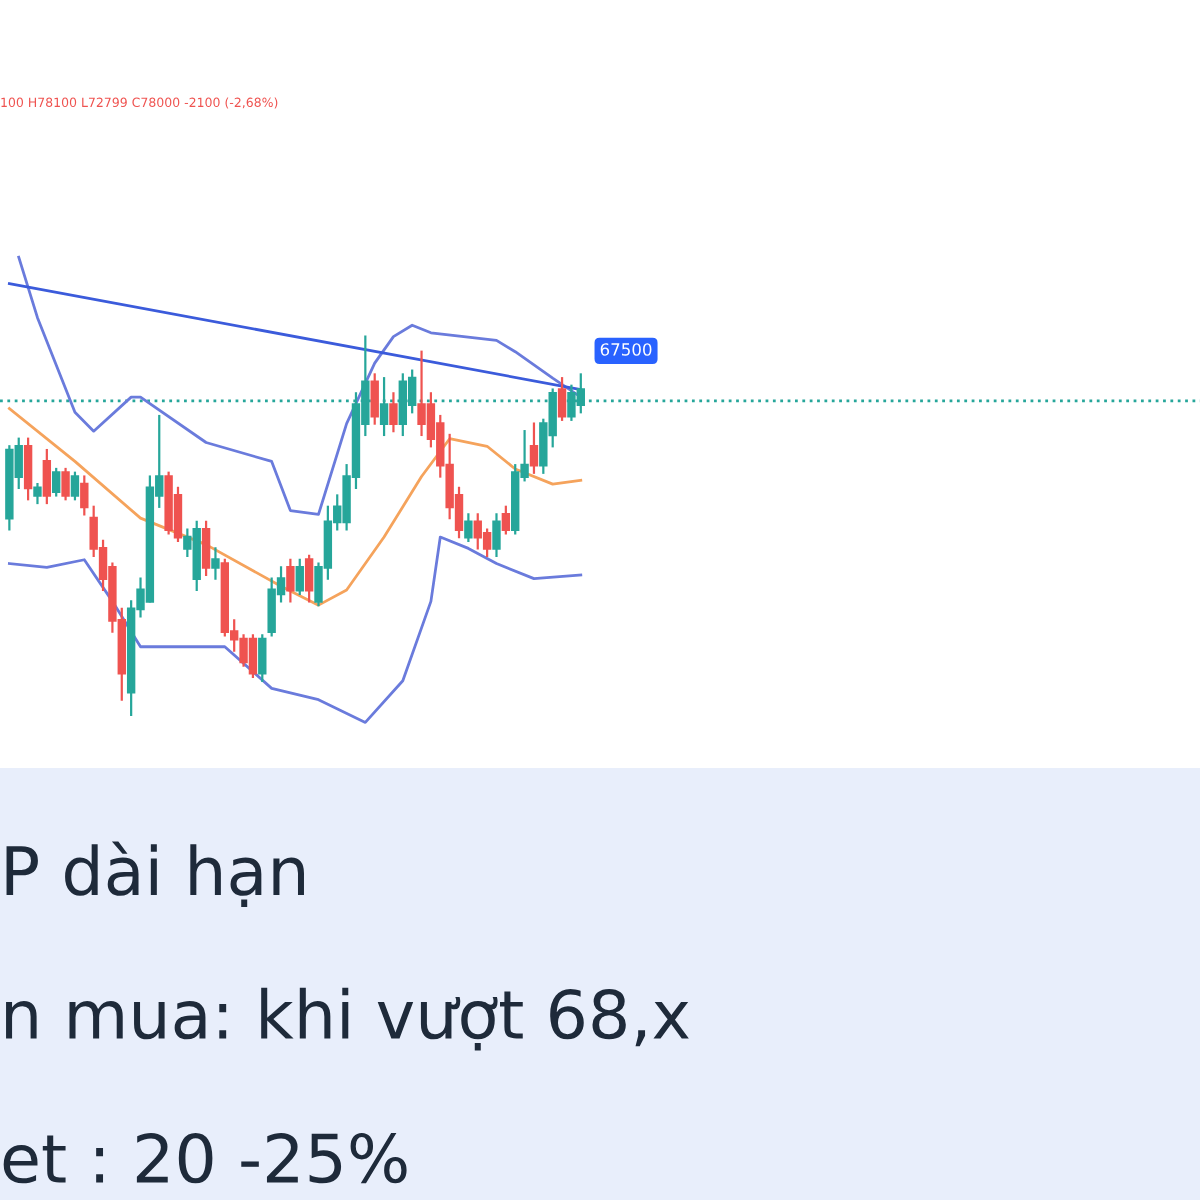 The image size is (1200, 1200). Describe the element at coordinates (205, 1158) in the screenshot. I see `text: et : 20 -25%` at that location.